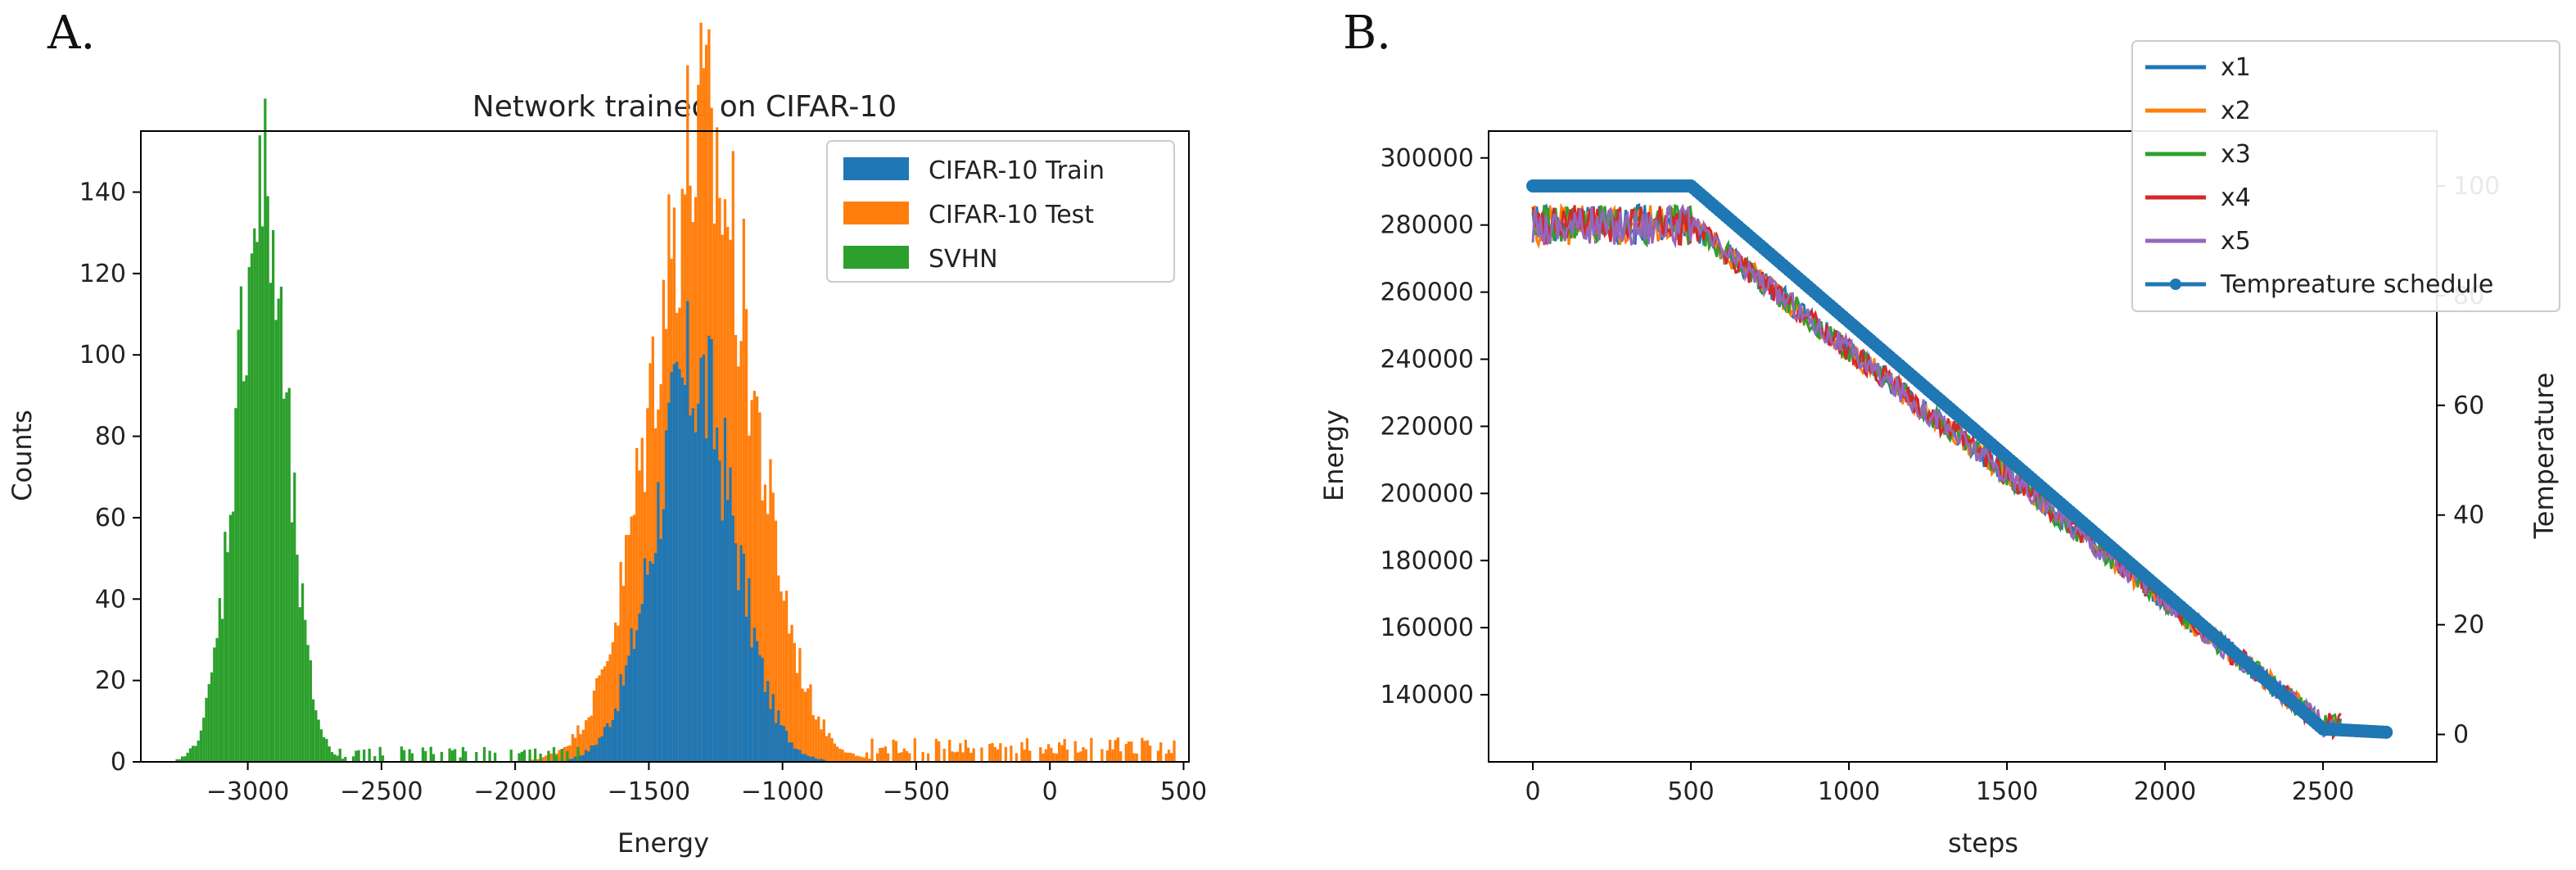 Image resolution: width=2576 pixels, height=870 pixels. Describe the element at coordinates (1427, 493) in the screenshot. I see `y-tick-label: 200000` at that location.